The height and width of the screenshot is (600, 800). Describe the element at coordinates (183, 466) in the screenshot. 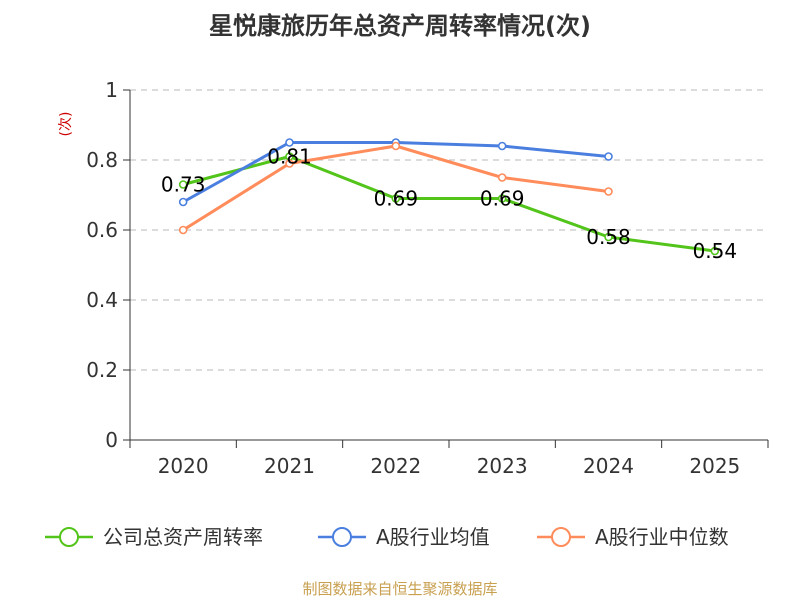

I see `x-tick-label: 2020` at that location.